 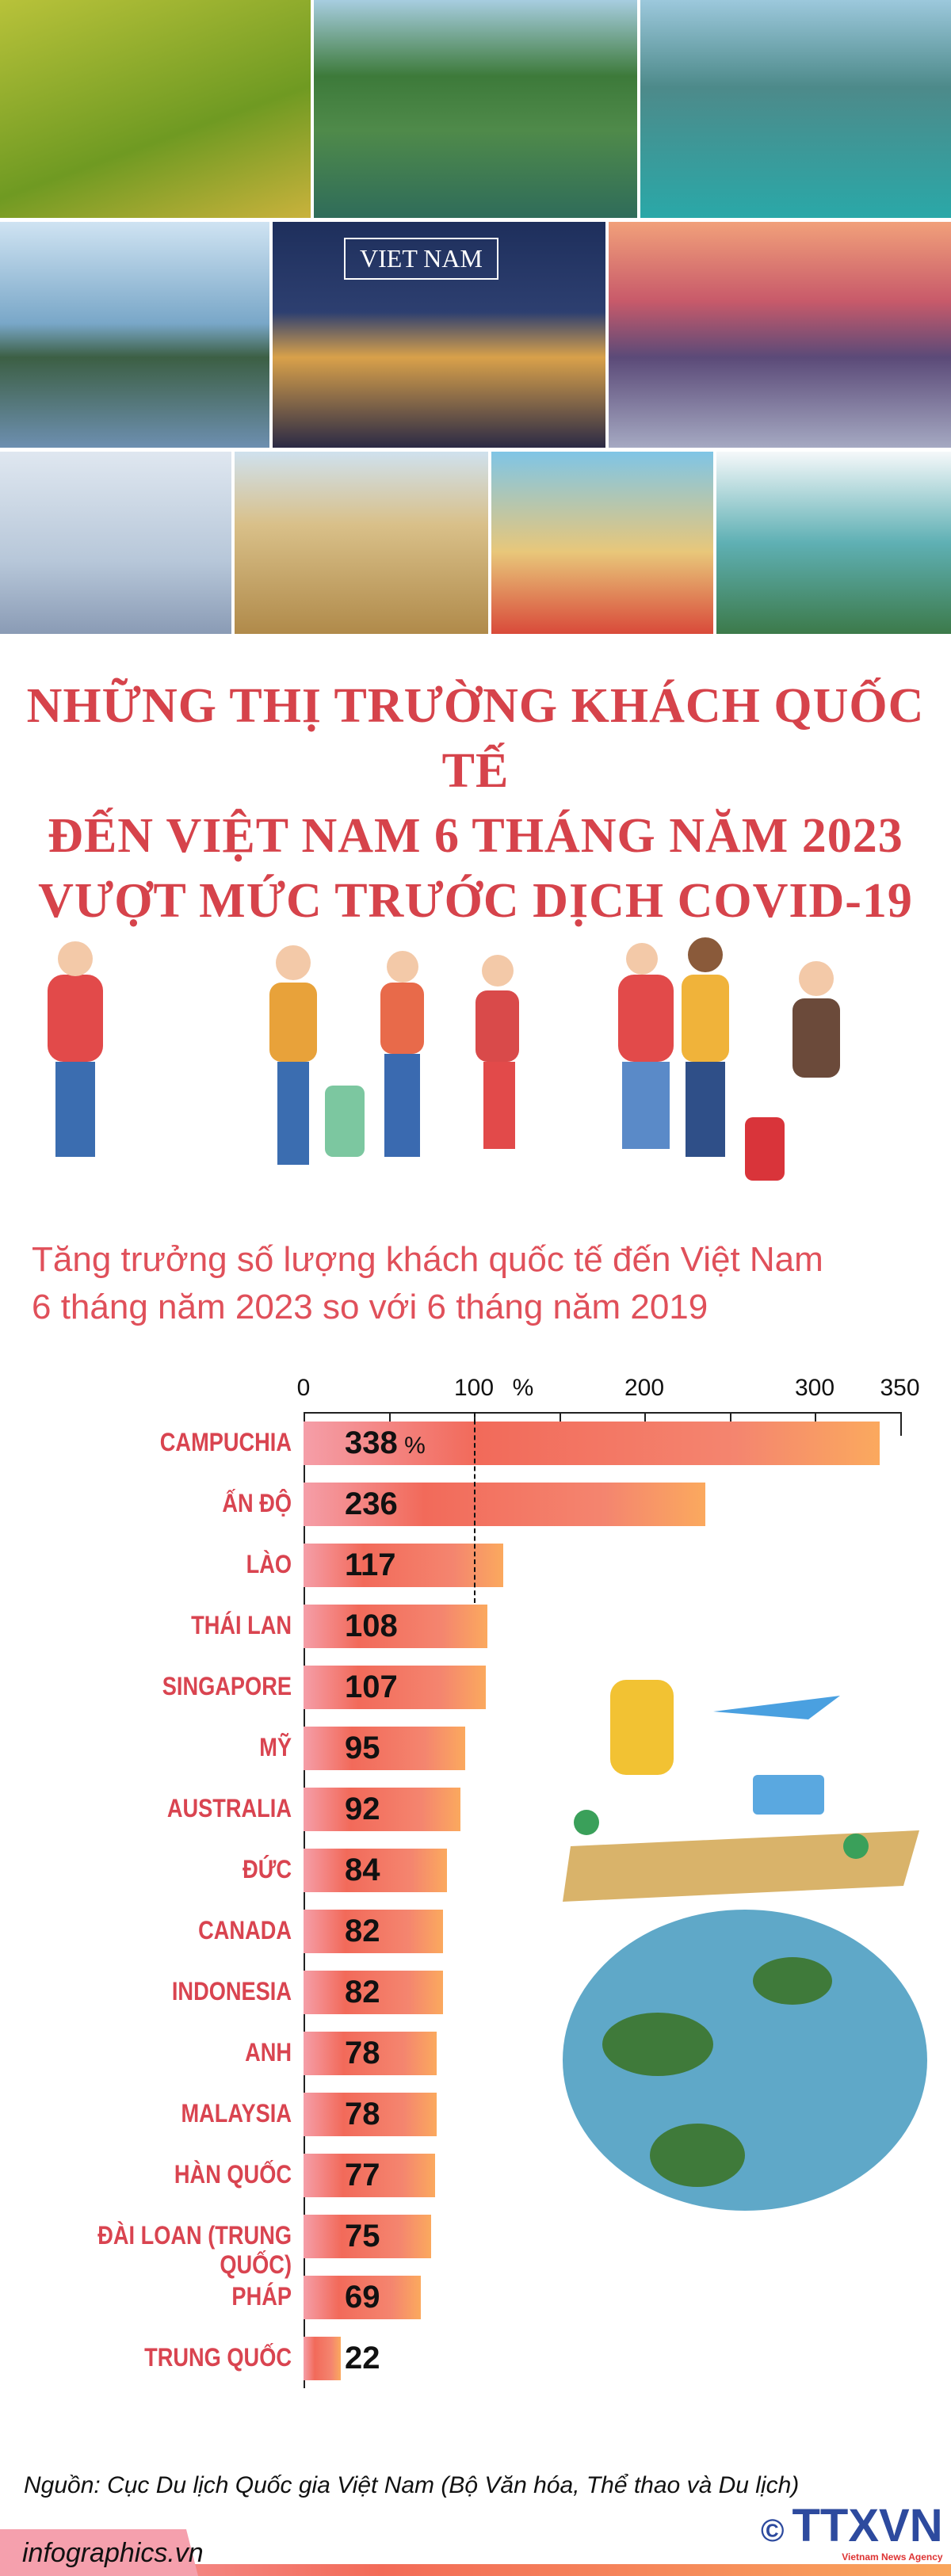 I want to click on value-label: 107, so click(x=371, y=1687).